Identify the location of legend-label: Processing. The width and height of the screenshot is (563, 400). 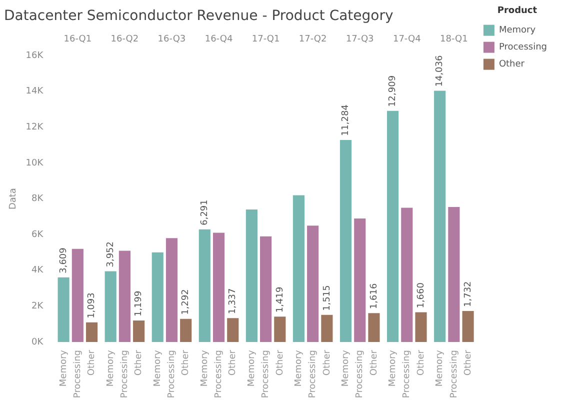
(523, 47).